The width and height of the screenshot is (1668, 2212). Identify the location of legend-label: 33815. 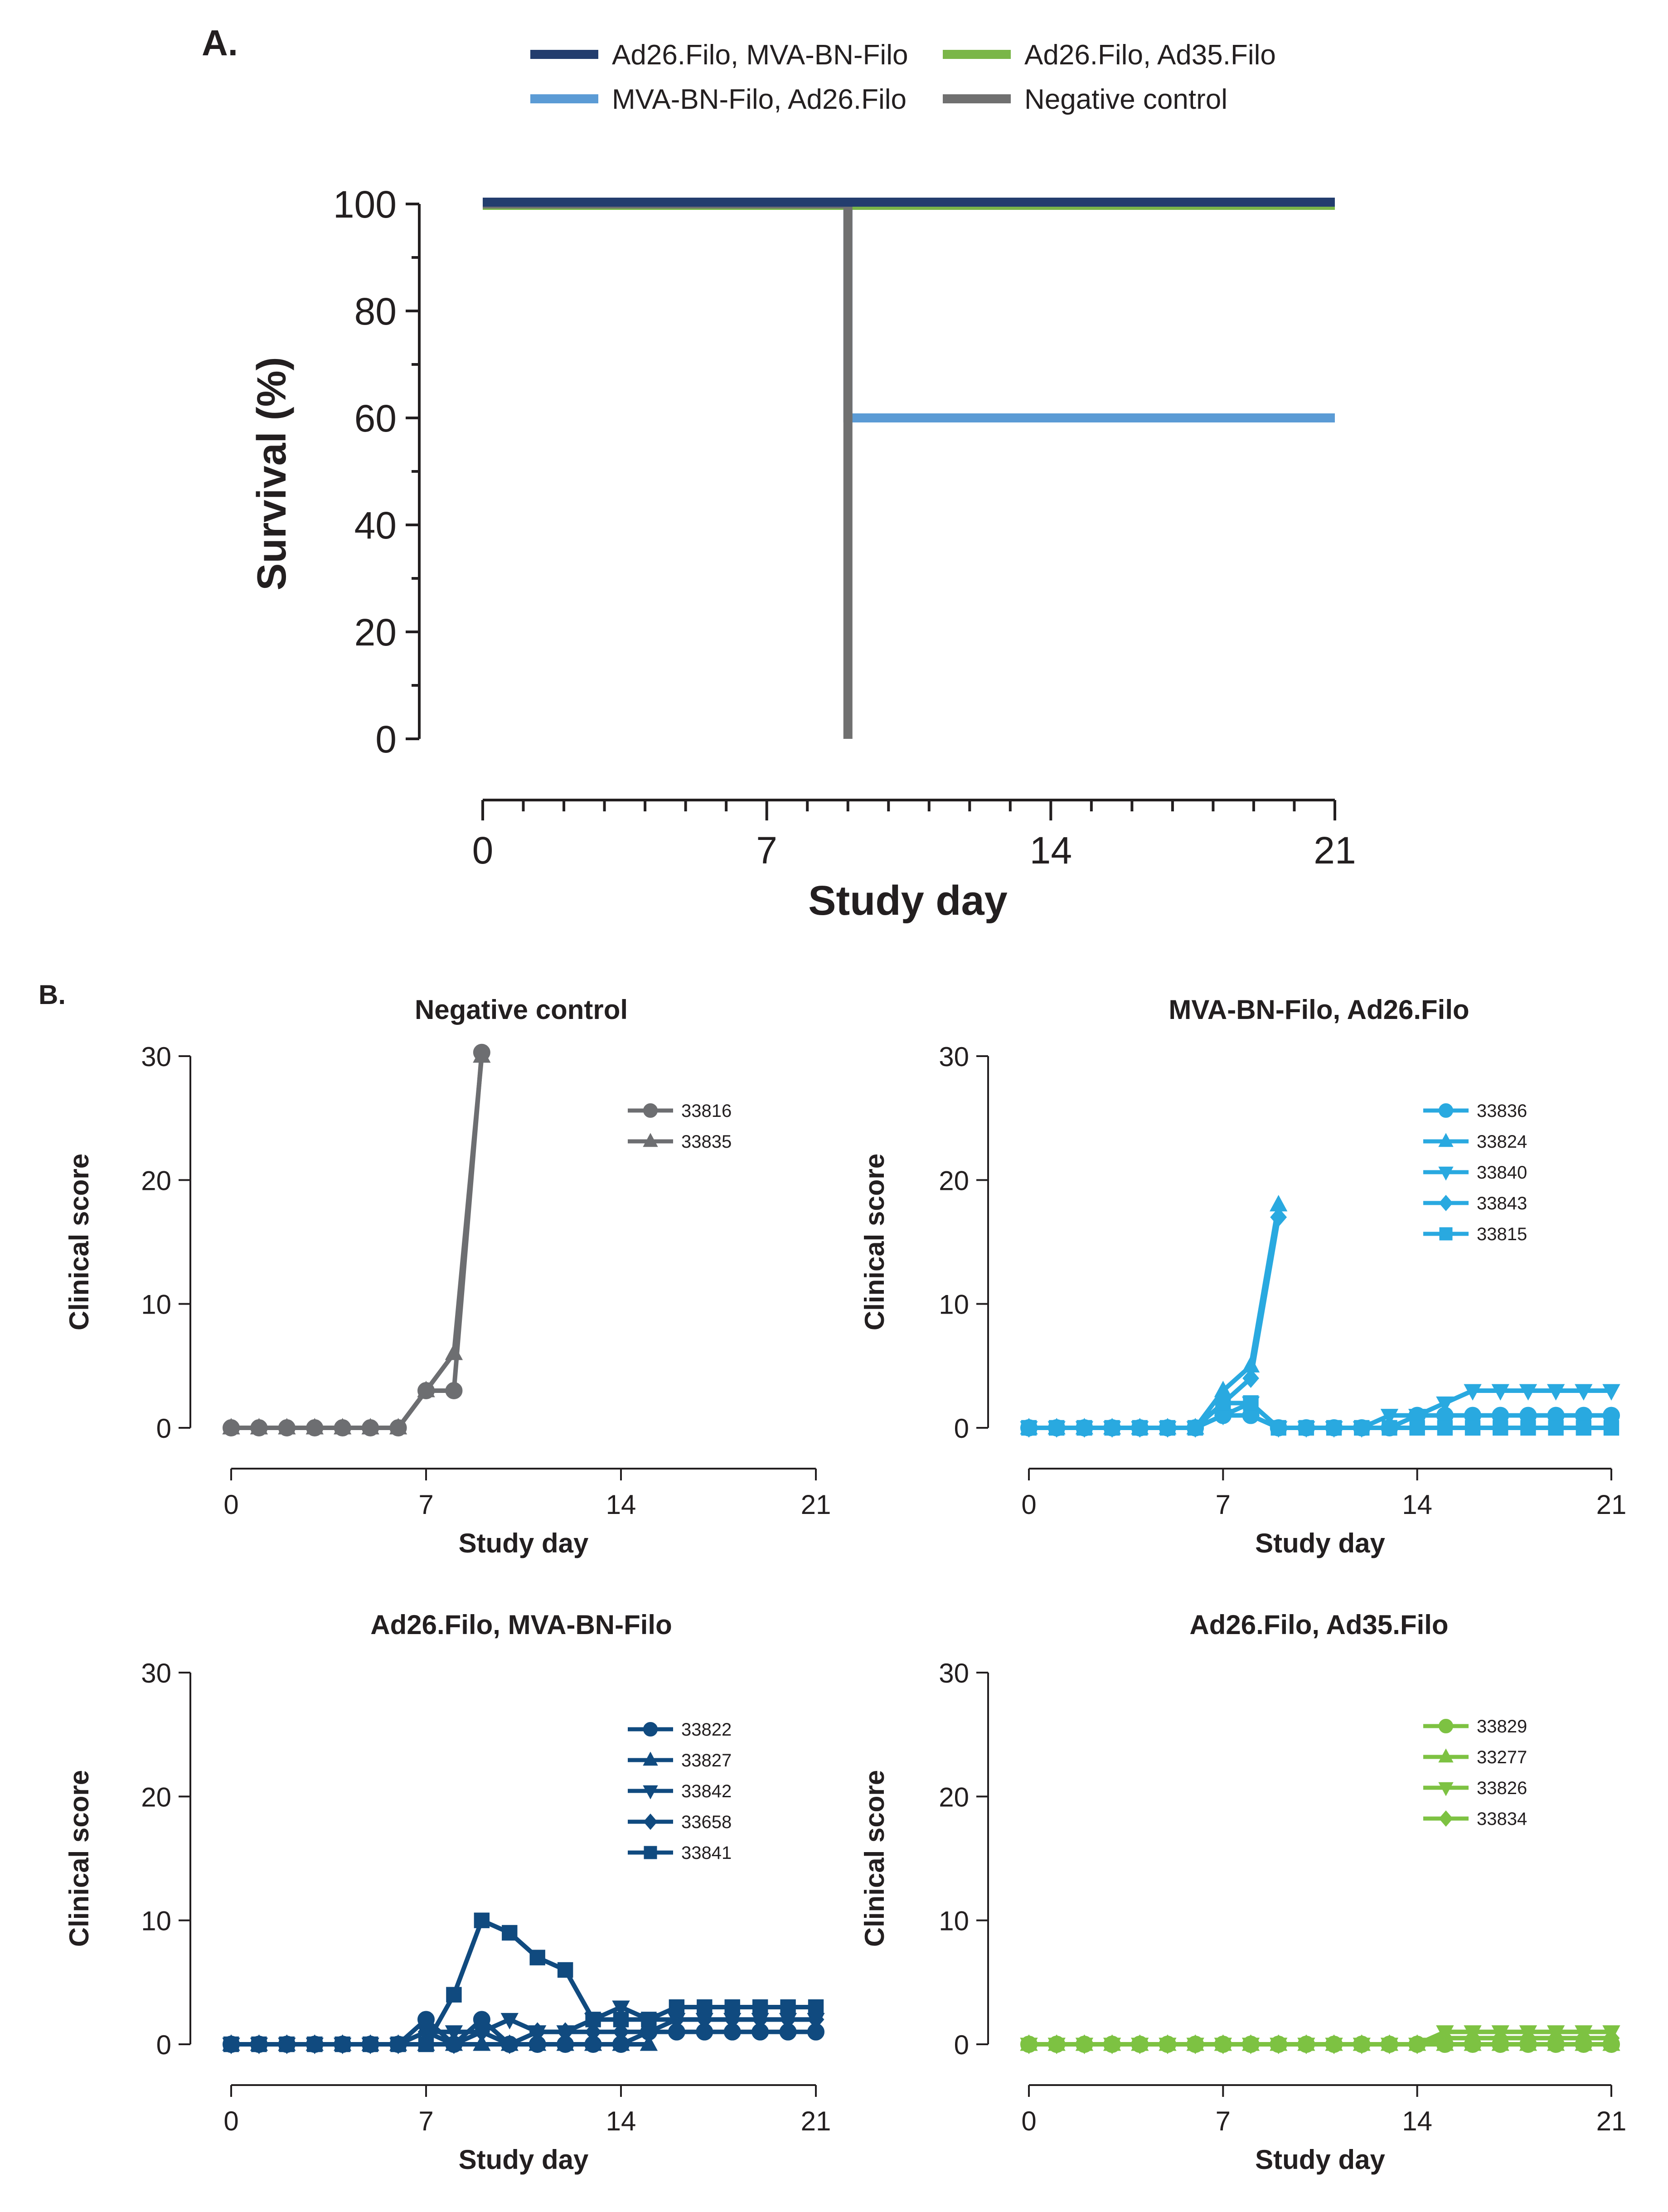
(1502, 1234).